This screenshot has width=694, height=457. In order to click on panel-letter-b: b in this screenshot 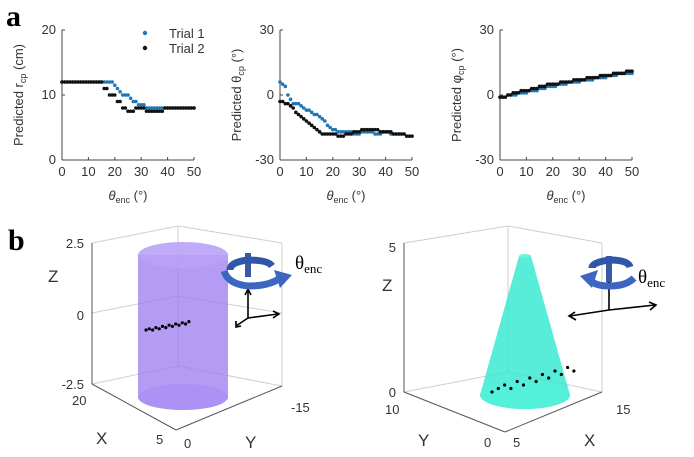, I will do `click(16, 240)`.